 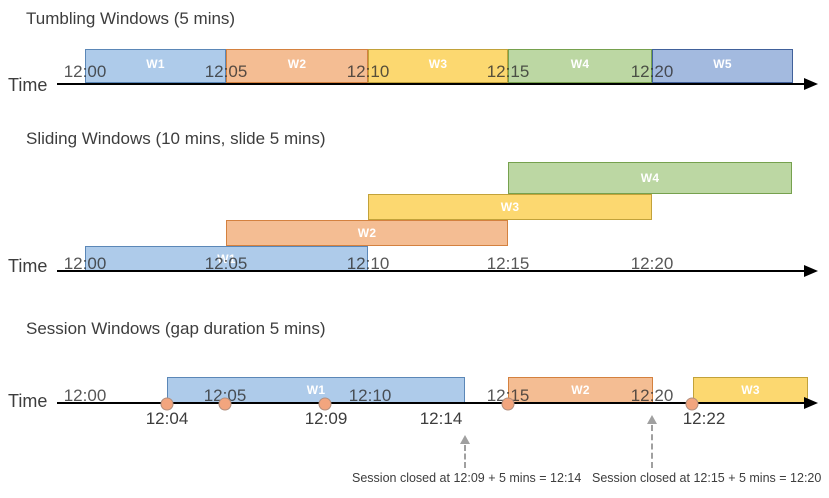 I want to click on session-window-w1: W1, so click(x=316, y=390).